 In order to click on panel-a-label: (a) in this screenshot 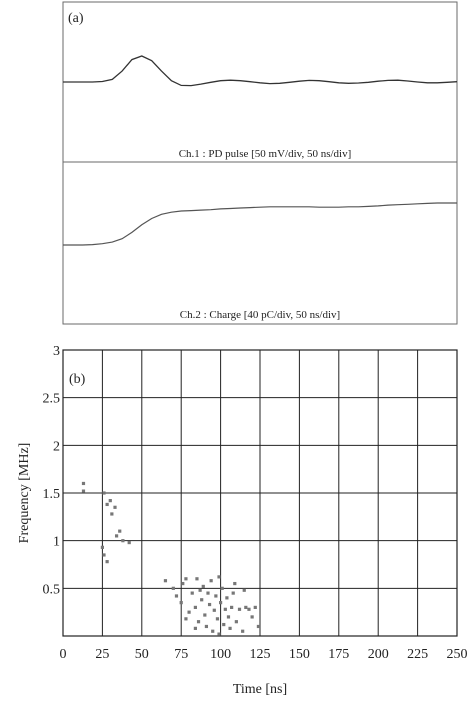, I will do `click(76, 18)`.